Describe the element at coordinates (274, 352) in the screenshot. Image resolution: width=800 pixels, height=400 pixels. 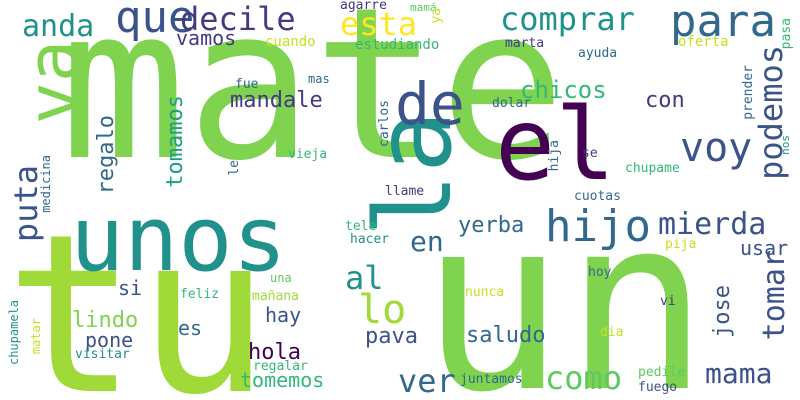
I see `word-hola: hola` at that location.